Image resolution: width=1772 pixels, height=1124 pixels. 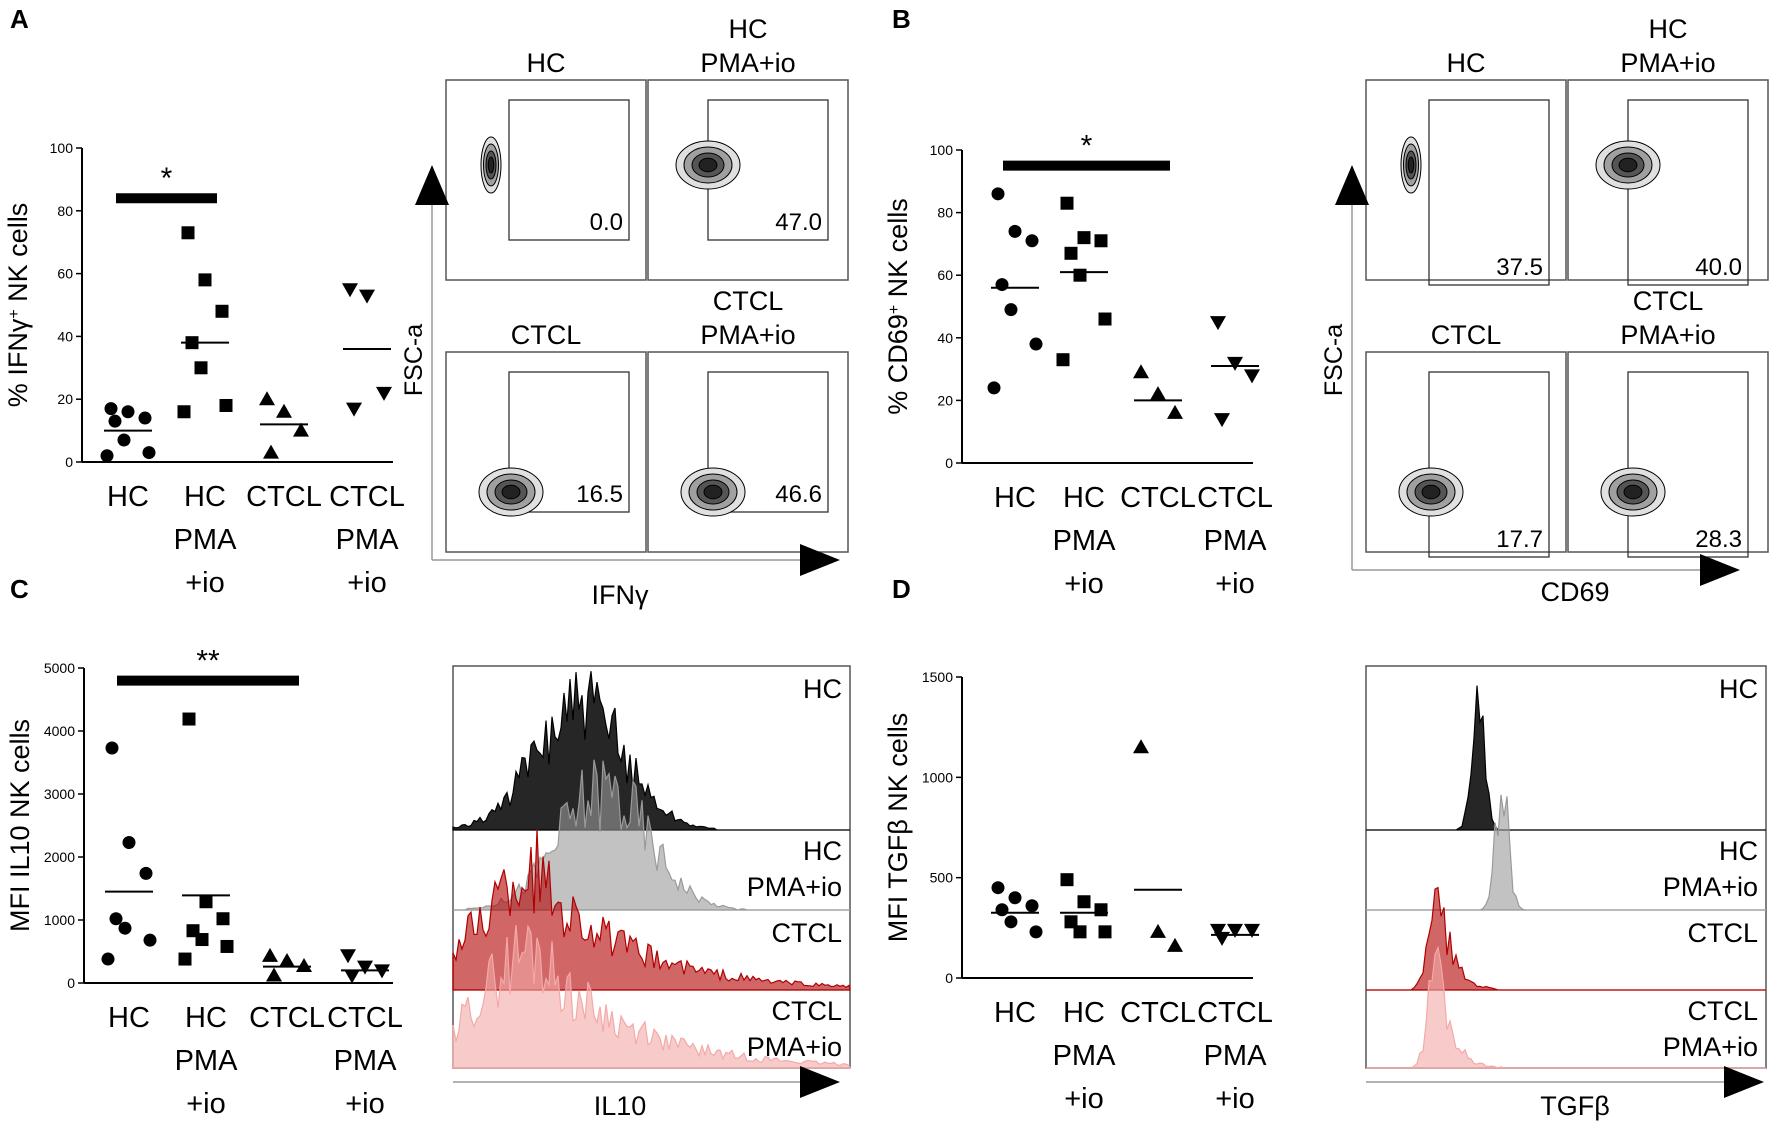 I want to click on a-scatter-category-label: HC, so click(x=205, y=497).